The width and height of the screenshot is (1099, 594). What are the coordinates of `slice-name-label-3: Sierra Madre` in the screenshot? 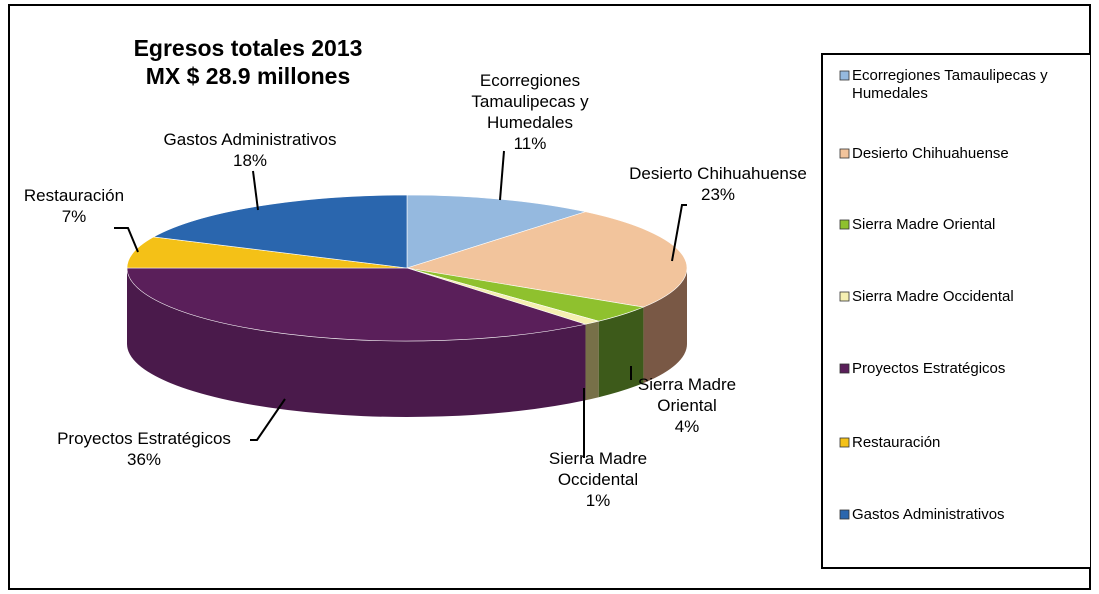 It's located at (598, 458).